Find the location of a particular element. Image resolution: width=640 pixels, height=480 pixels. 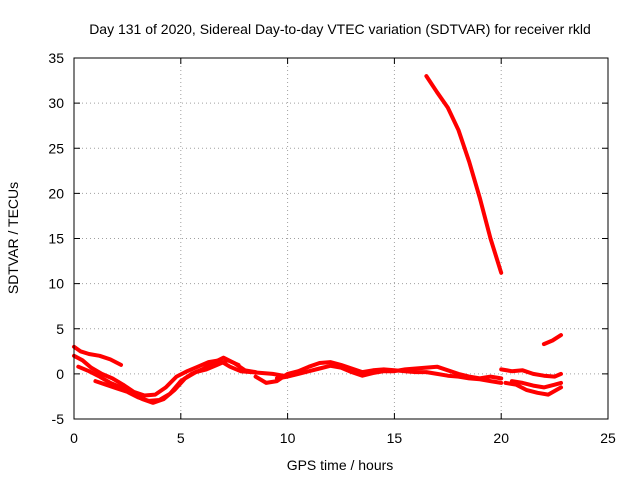

y-tick-label: 35 is located at coordinates (56, 58).